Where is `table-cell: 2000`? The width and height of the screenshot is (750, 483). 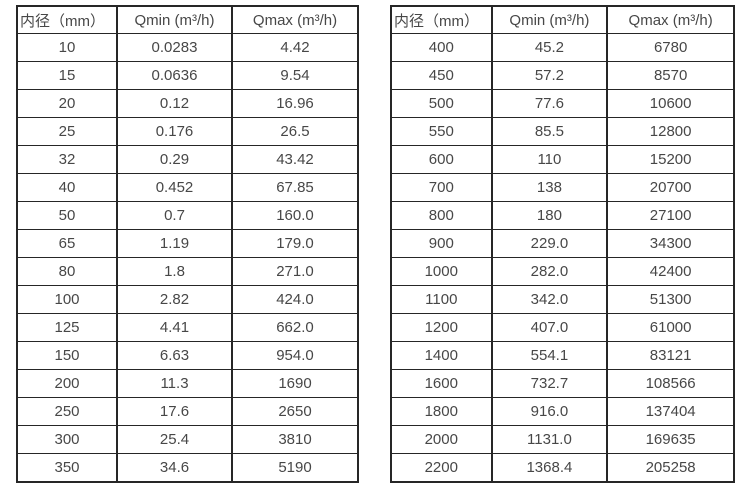
table-cell: 2000 is located at coordinates (441, 439).